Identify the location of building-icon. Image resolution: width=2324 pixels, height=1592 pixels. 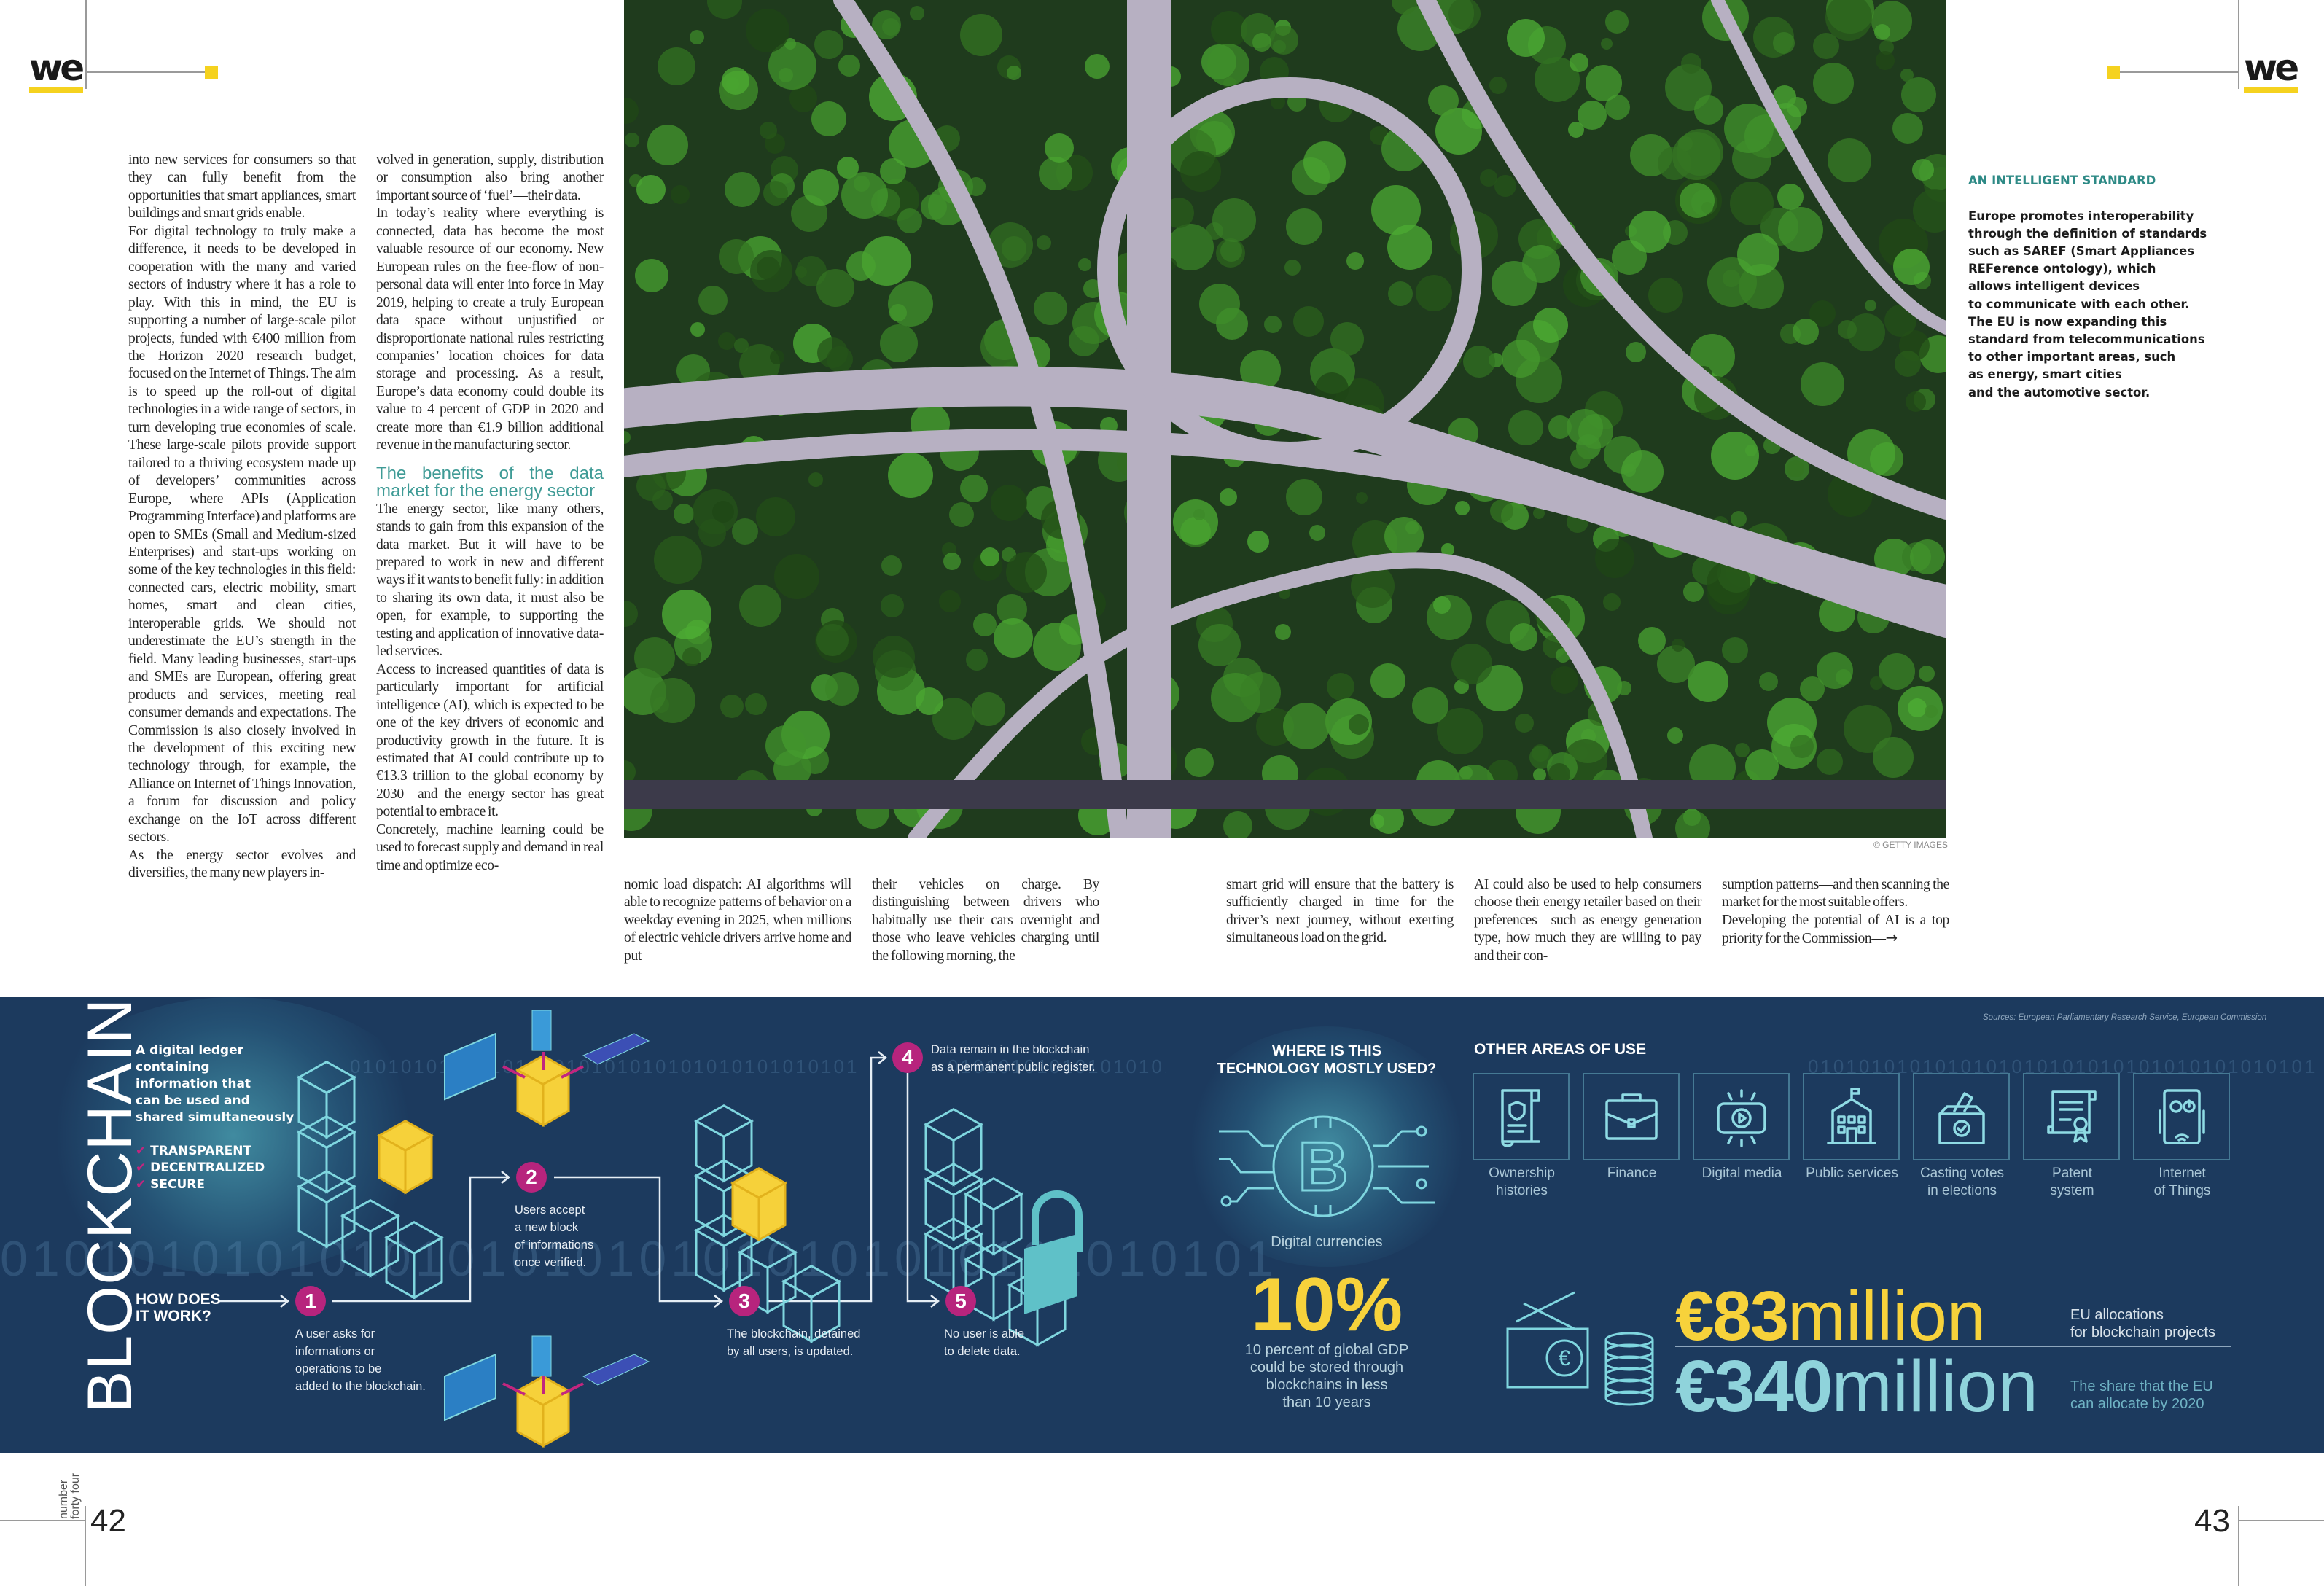
(1851, 1116).